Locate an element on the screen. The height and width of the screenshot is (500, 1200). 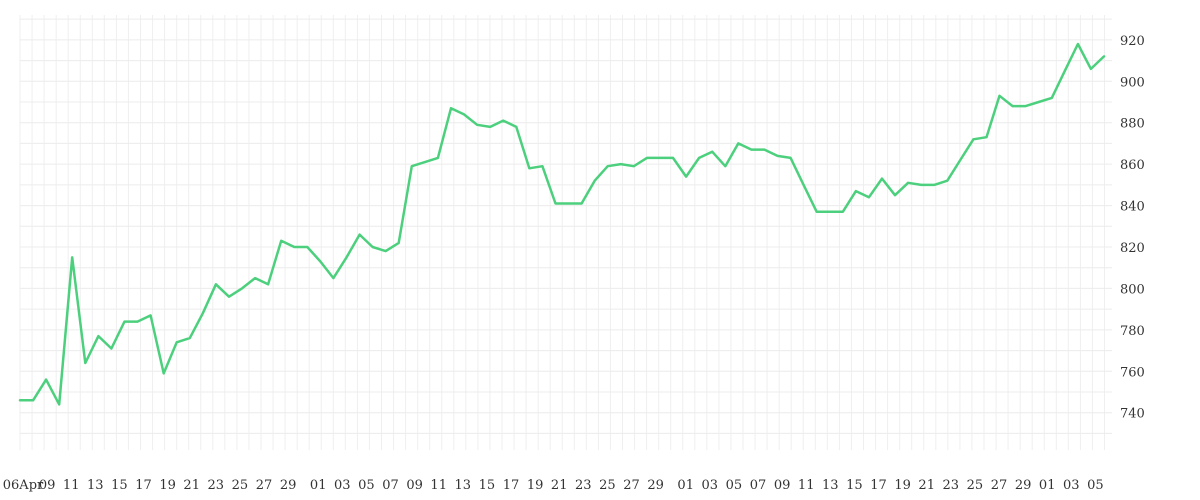
y-tick-label: 760 is located at coordinates (1132, 372).